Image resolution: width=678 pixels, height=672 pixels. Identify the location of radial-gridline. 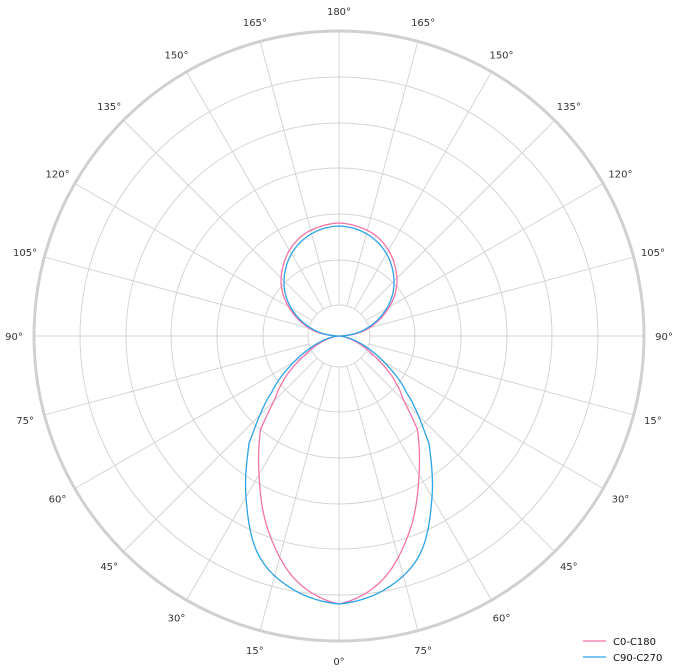
(339, 336).